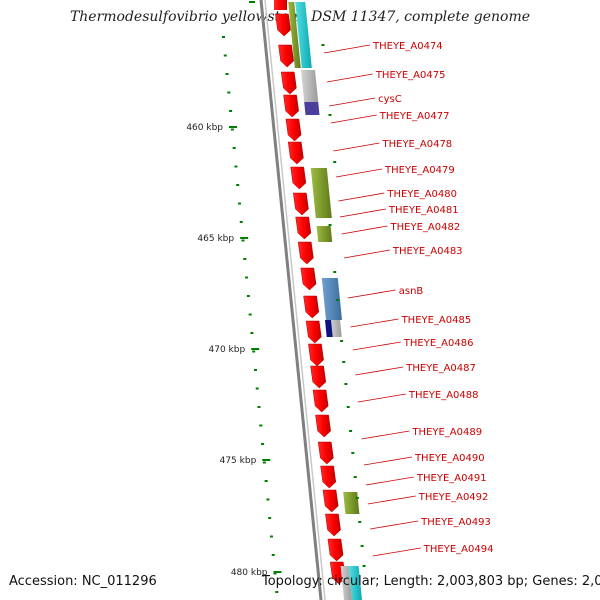  What do you see at coordinates (423, 210) in the screenshot?
I see `gene-label: THEYE_A0481` at bounding box center [423, 210].